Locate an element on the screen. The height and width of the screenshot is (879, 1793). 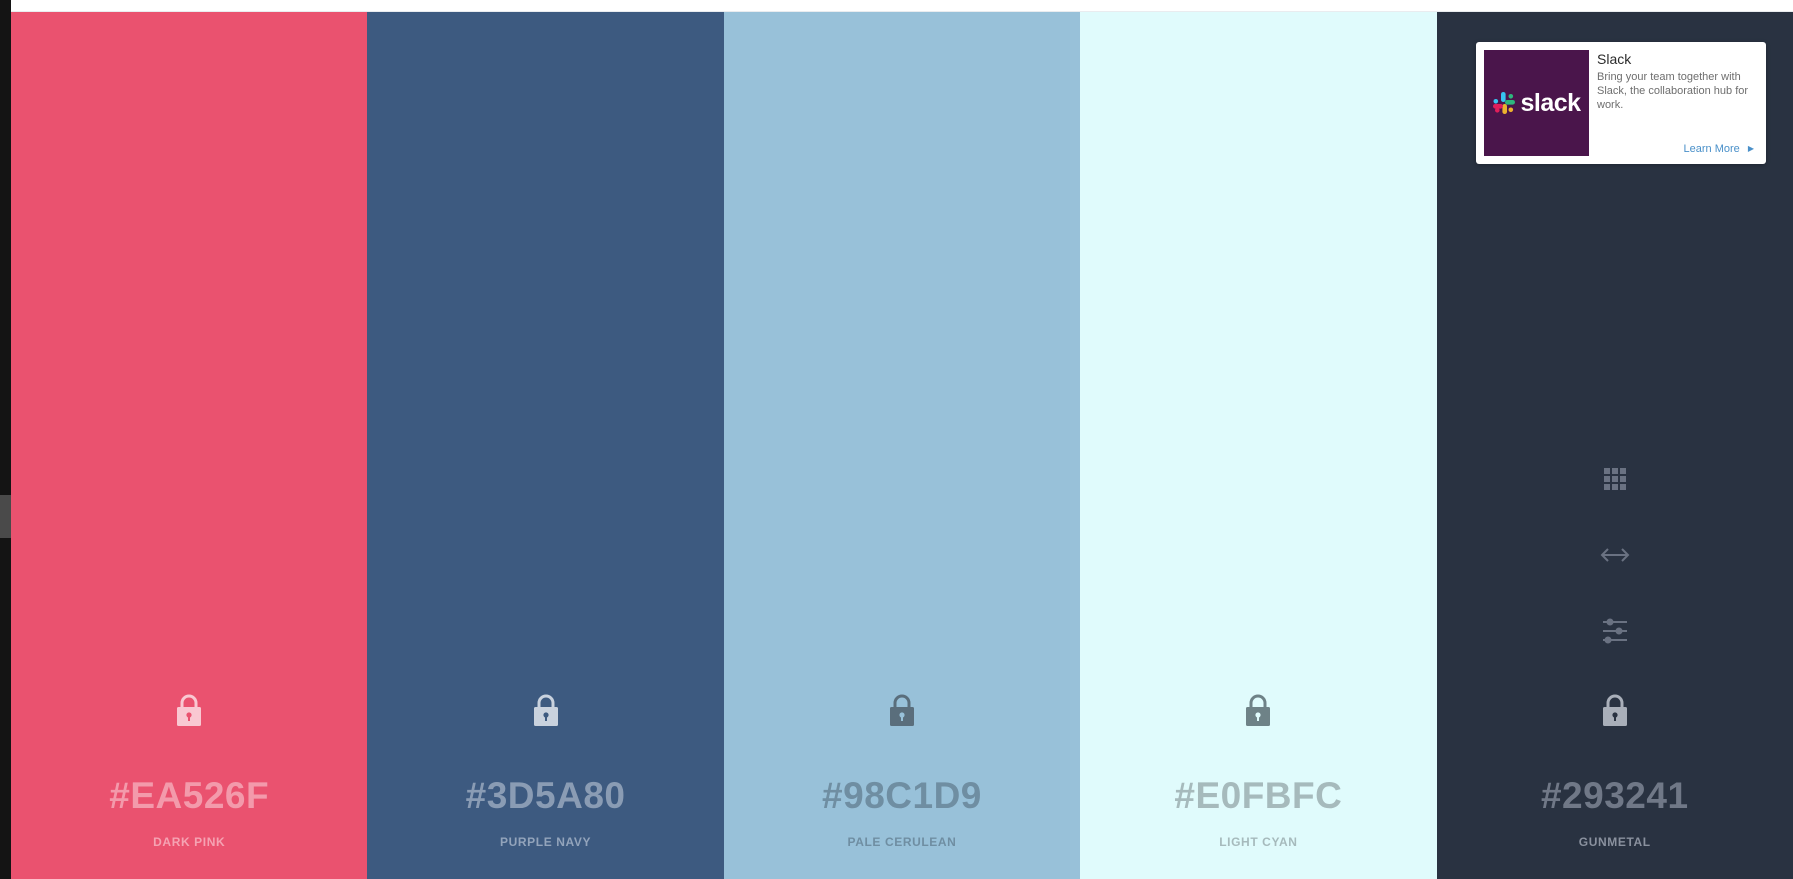
window-left-edge is located at coordinates (5, 439).